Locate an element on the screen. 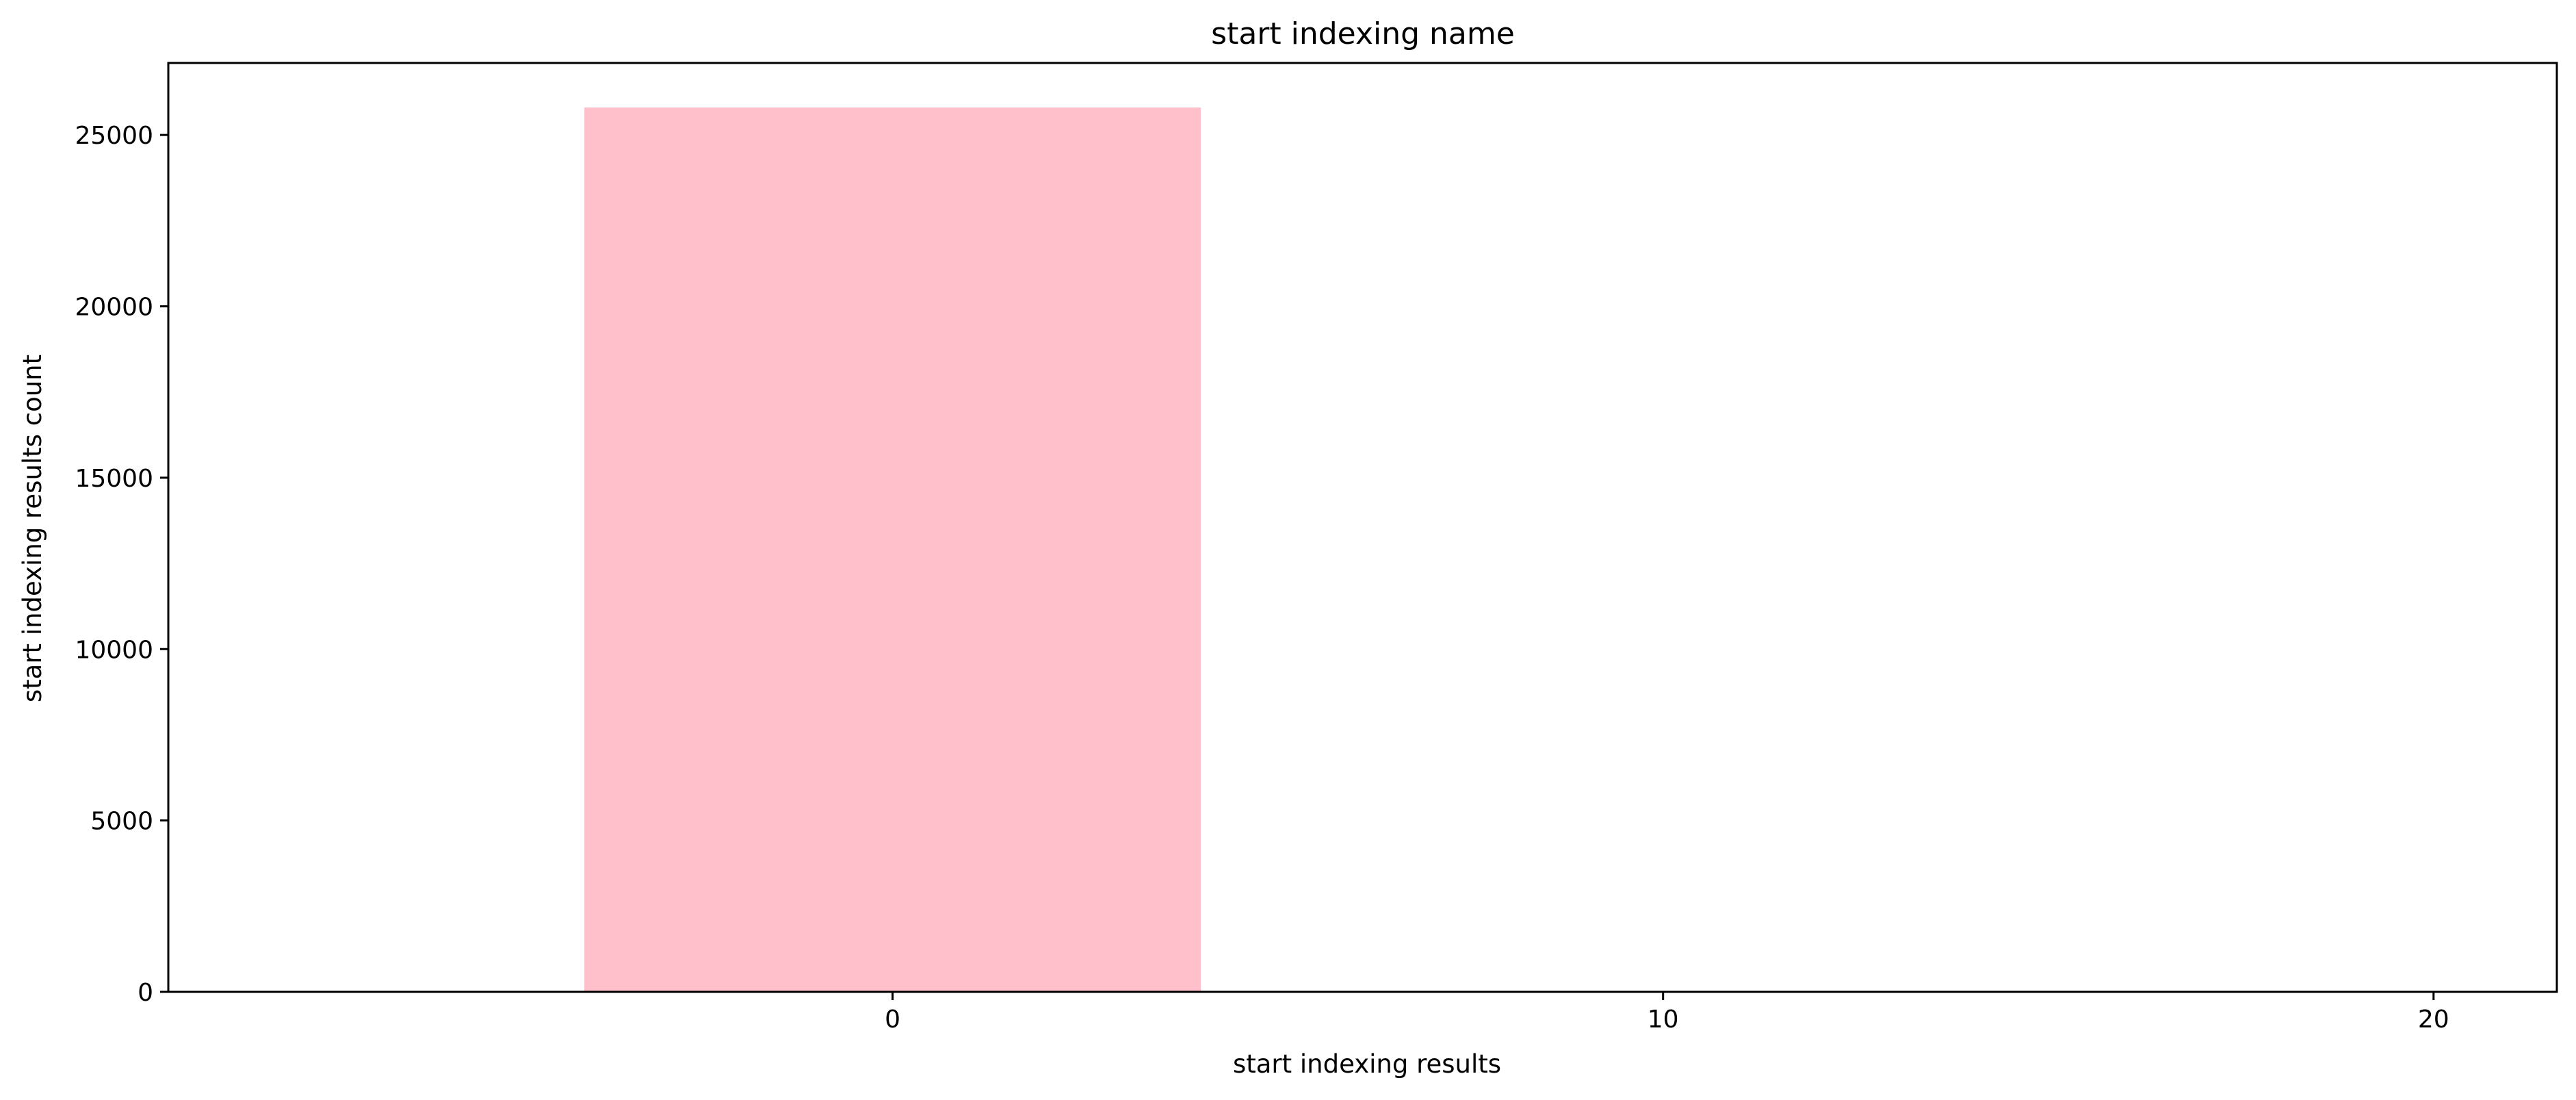 This screenshot has width=2576, height=1100. x-tick-label: 20 is located at coordinates (2433, 1020).